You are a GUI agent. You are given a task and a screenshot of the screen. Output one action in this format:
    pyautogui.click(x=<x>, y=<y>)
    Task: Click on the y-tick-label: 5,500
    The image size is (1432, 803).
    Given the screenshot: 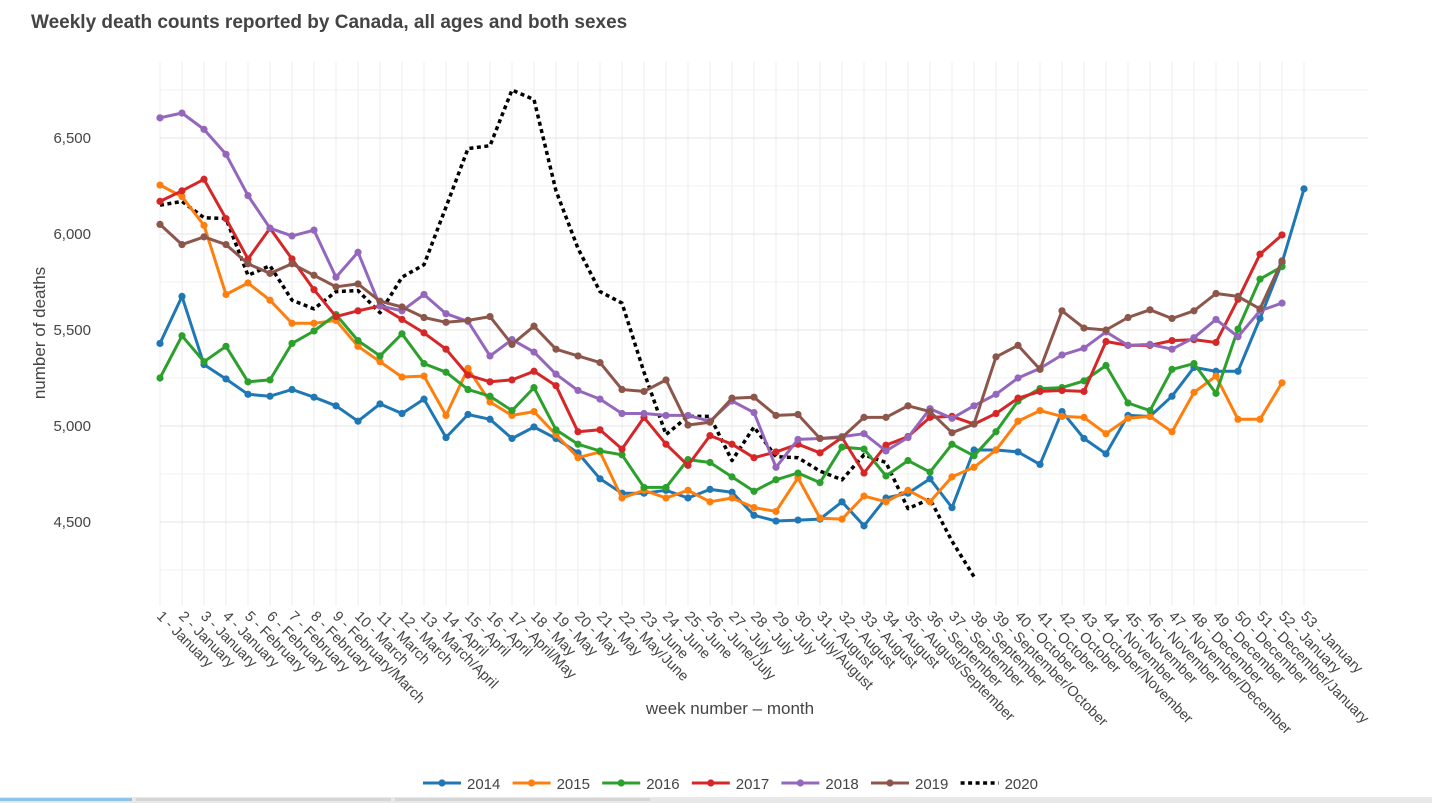 What is the action you would take?
    pyautogui.click(x=72, y=330)
    